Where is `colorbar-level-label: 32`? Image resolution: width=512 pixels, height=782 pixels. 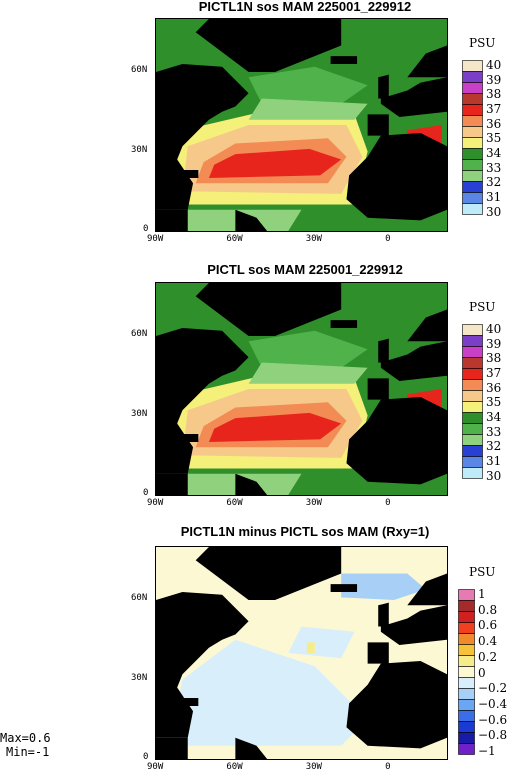
colorbar-level-label: 32 is located at coordinates (494, 182).